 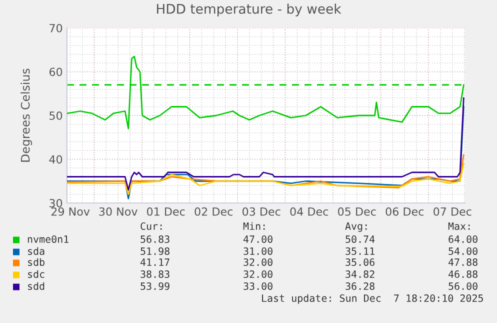 What do you see at coordinates (36, 286) in the screenshot?
I see `legend-label: sdd` at bounding box center [36, 286].